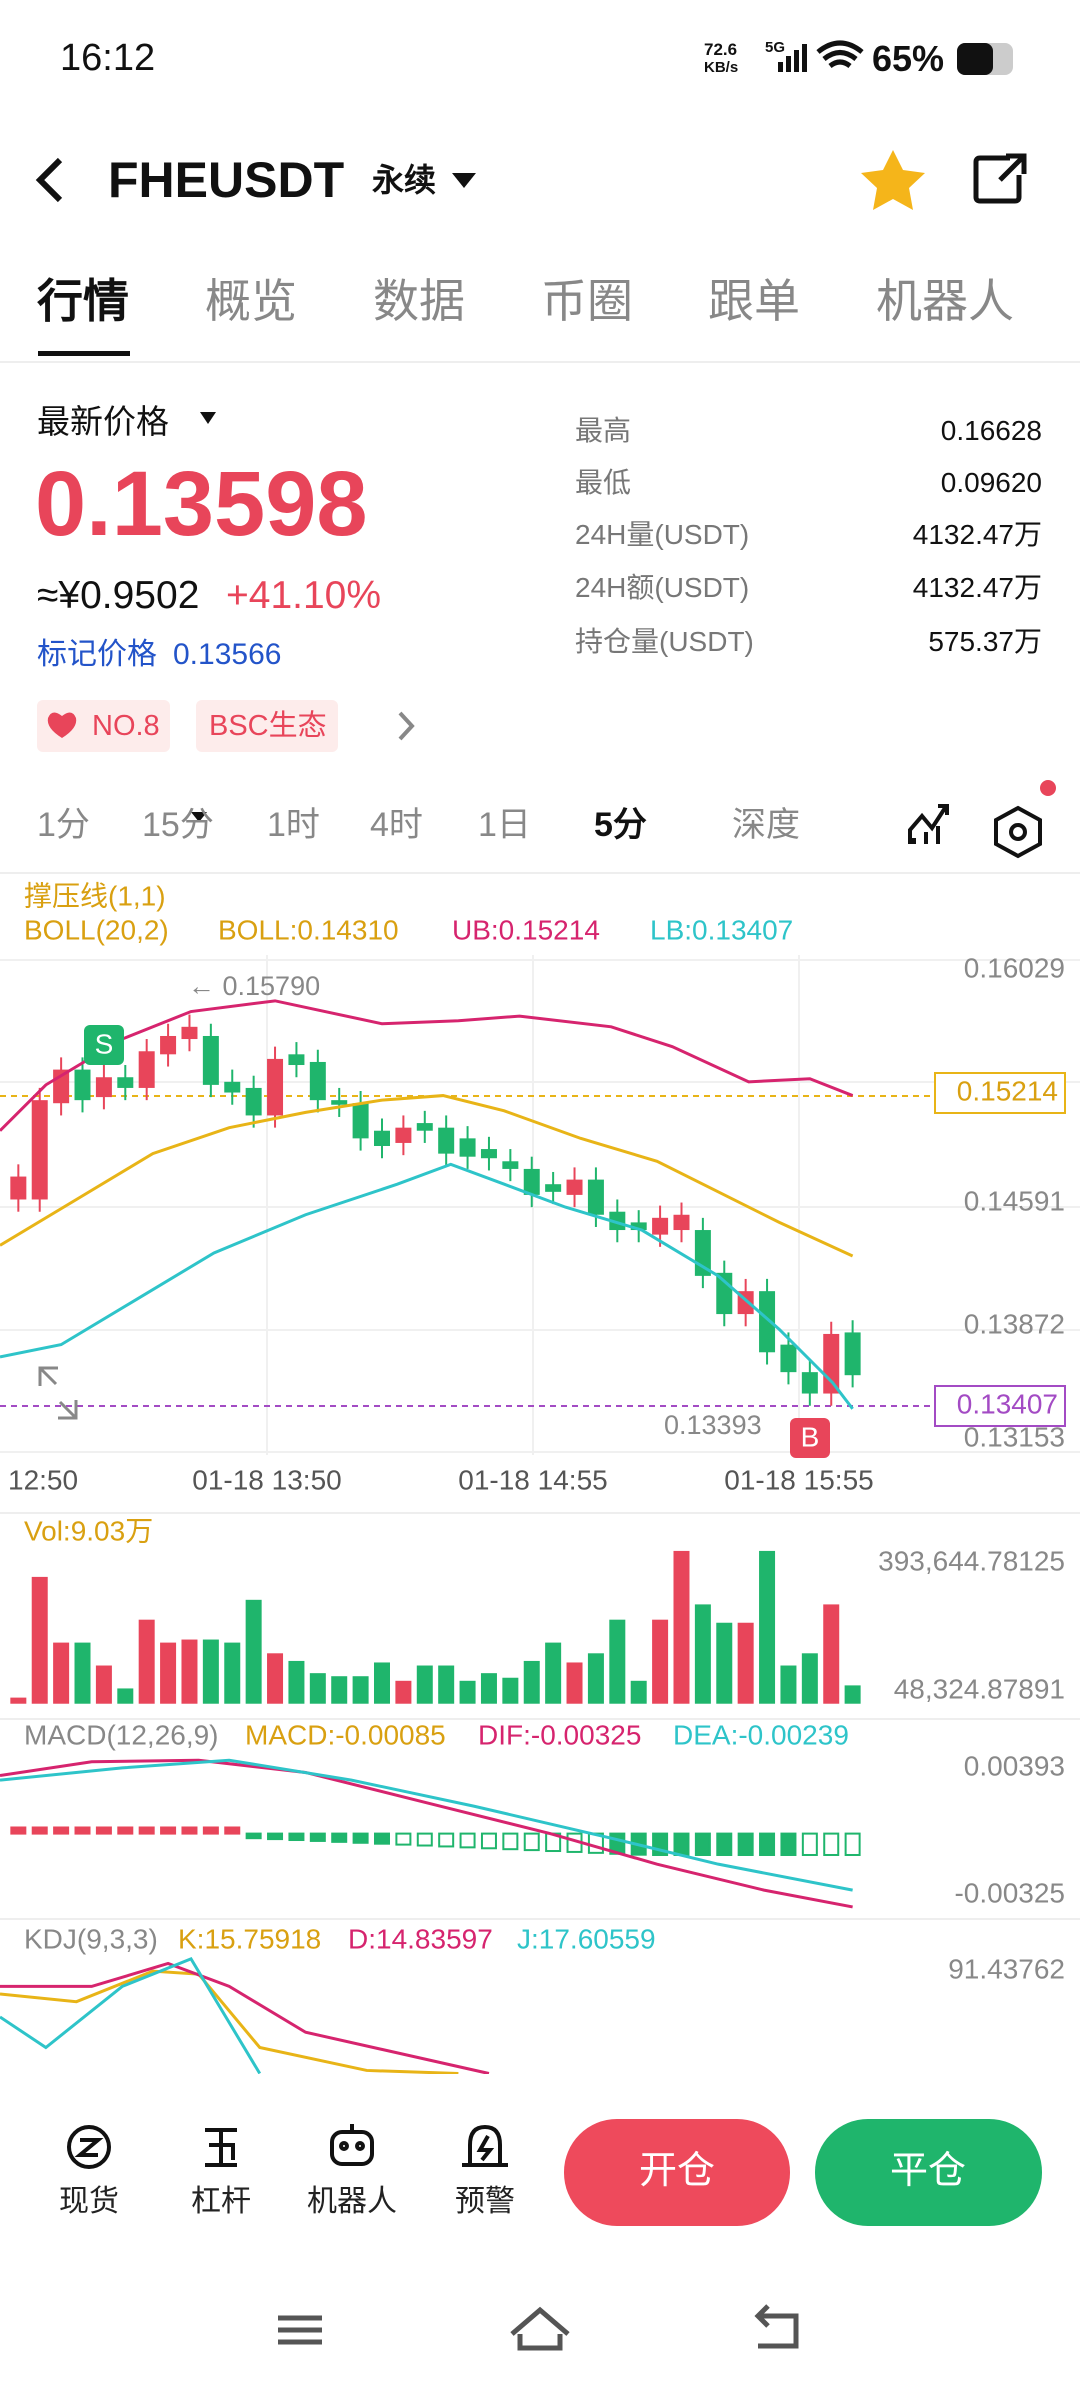 The height and width of the screenshot is (2400, 1080). Describe the element at coordinates (662, 587) in the screenshot. I see `stat-label: 24H额(USDT)` at that location.